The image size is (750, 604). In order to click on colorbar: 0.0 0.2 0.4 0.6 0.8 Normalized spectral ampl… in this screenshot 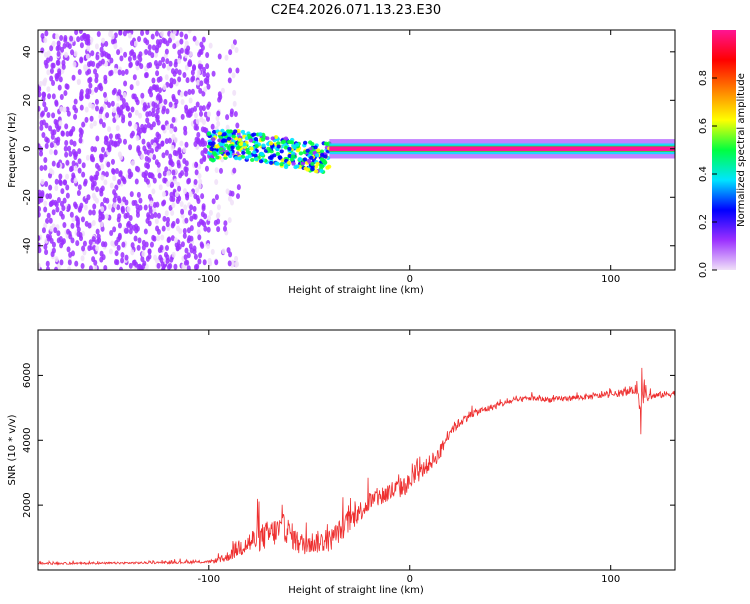, I will do `click(722, 154)`.